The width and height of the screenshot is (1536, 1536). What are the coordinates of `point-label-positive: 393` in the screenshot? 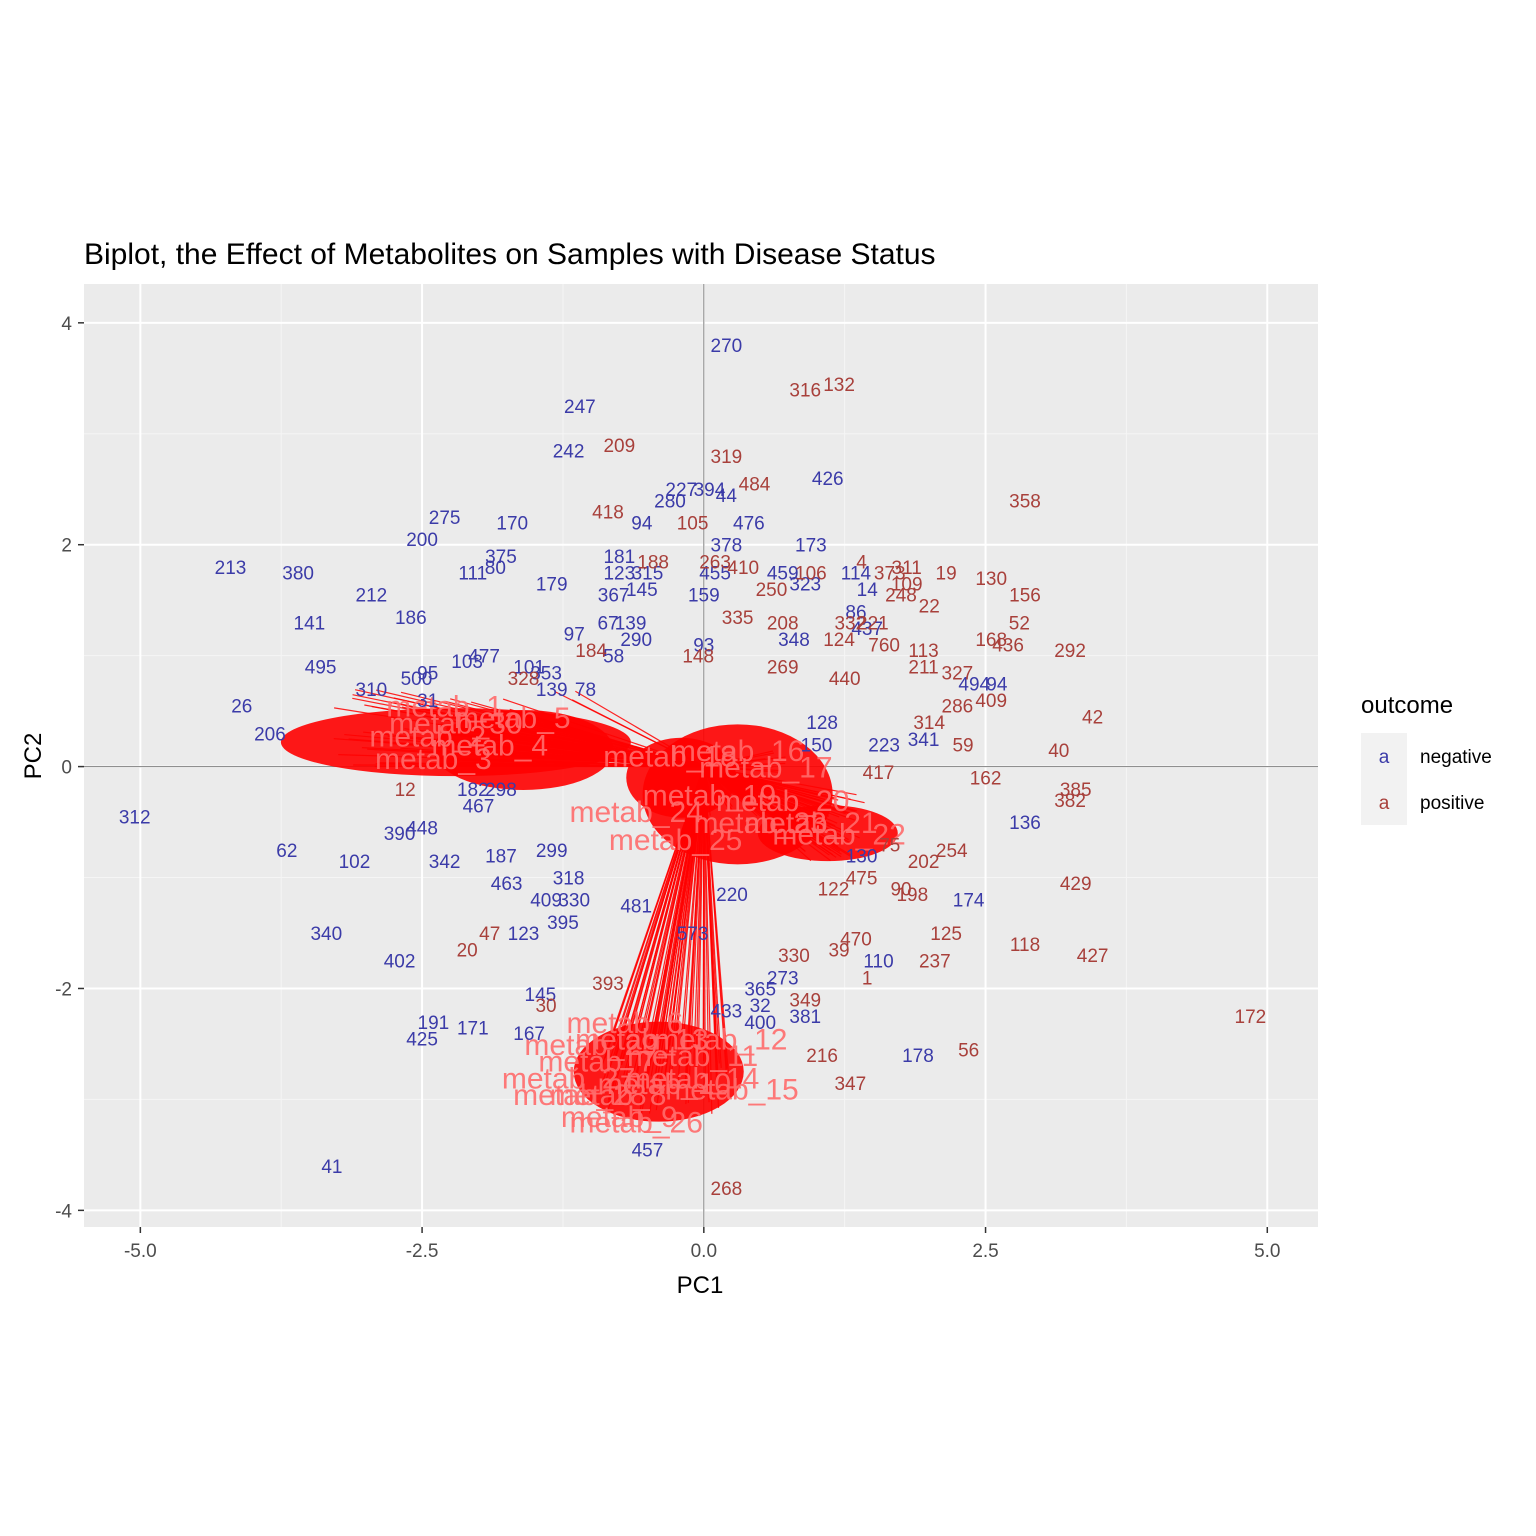 It's located at (608, 984).